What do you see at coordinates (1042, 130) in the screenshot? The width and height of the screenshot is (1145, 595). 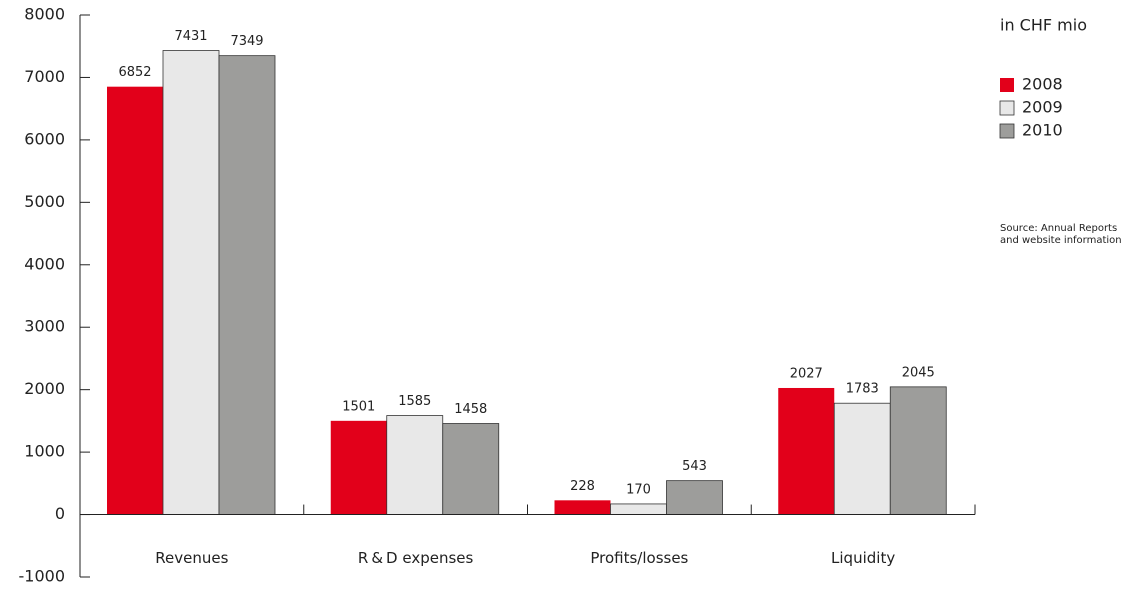 I see `legend-label: 2010` at bounding box center [1042, 130].